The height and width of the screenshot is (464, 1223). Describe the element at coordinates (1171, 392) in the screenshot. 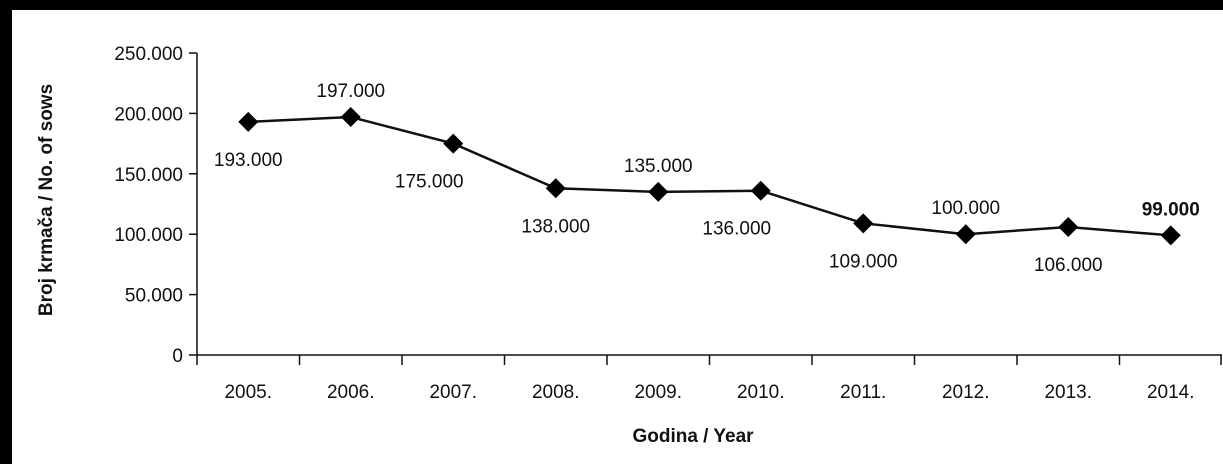

I see `x-tick-label: 2014.` at that location.